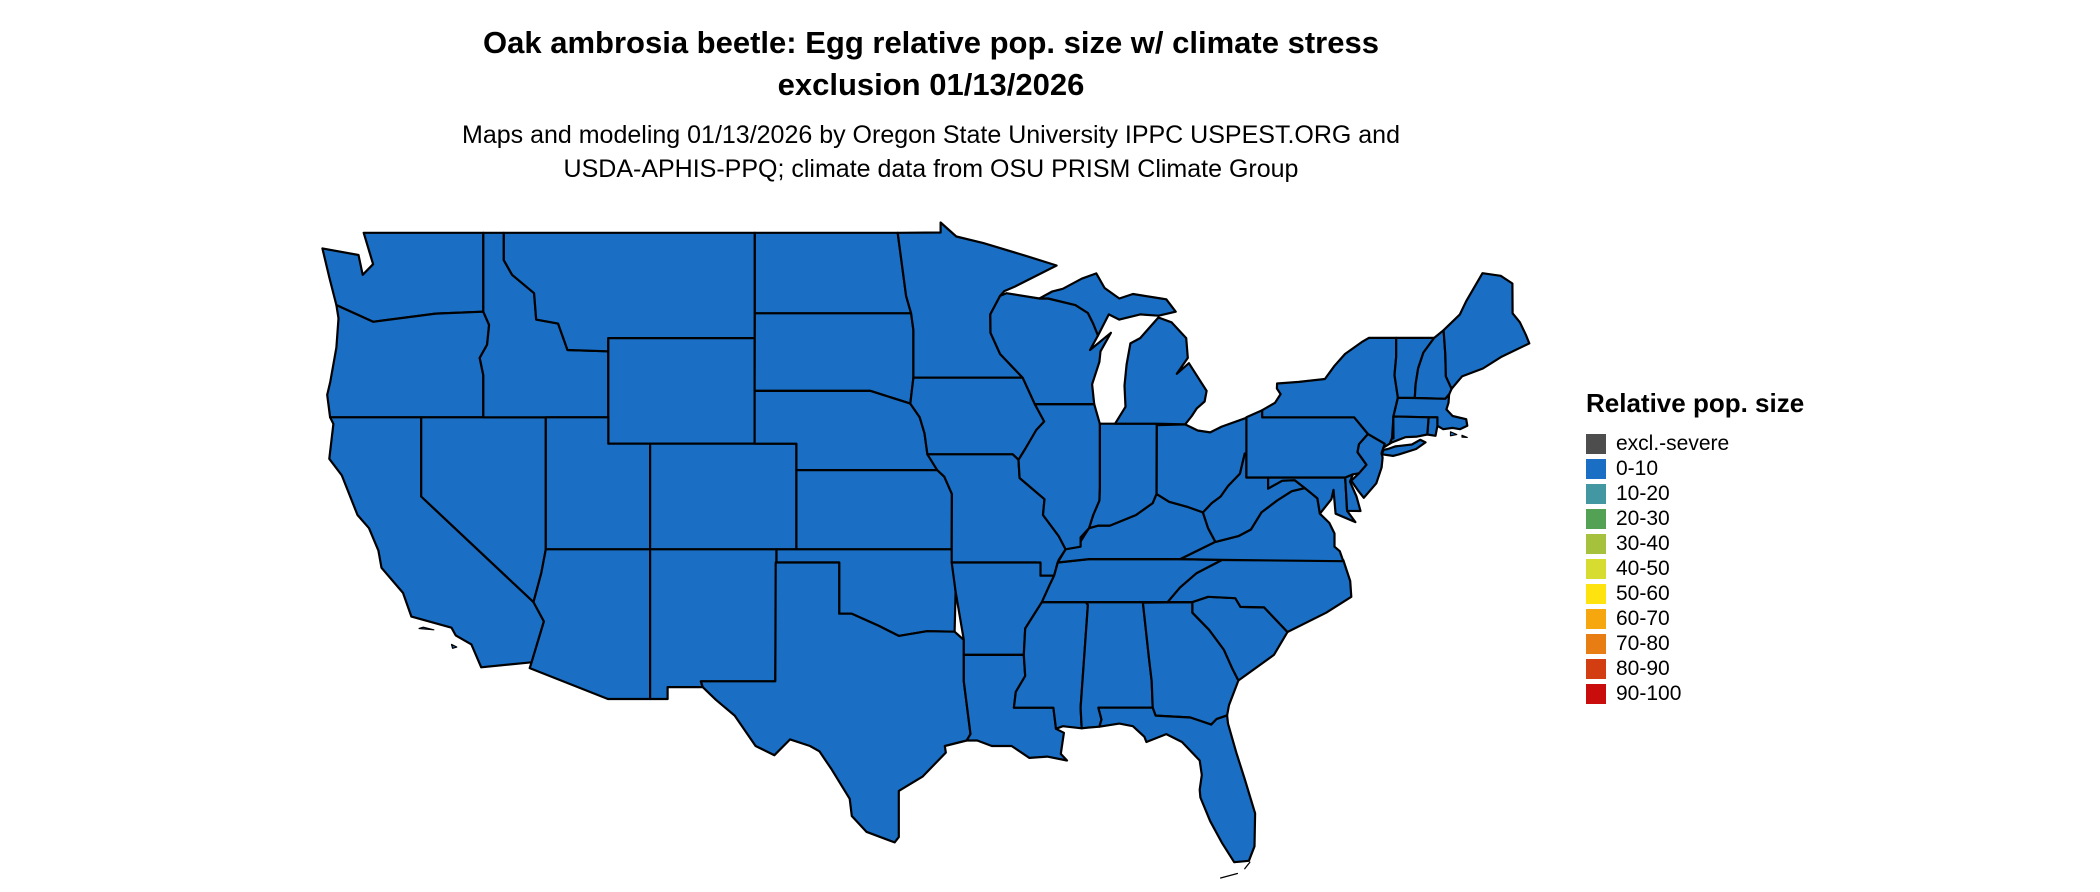 This screenshot has height=892, width=2100. I want to click on legend-row-excl.-severe: excl.-severe, so click(1695, 443).